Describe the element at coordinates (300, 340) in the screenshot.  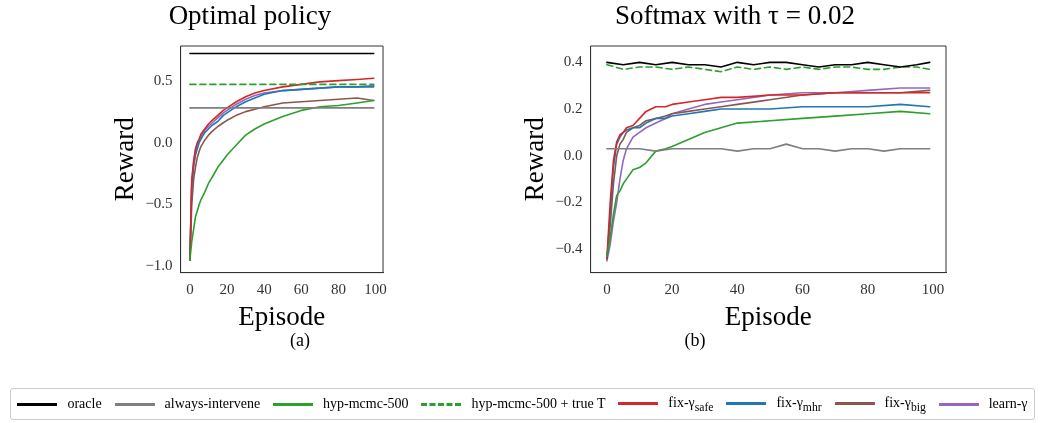
I see `text: (a)` at that location.